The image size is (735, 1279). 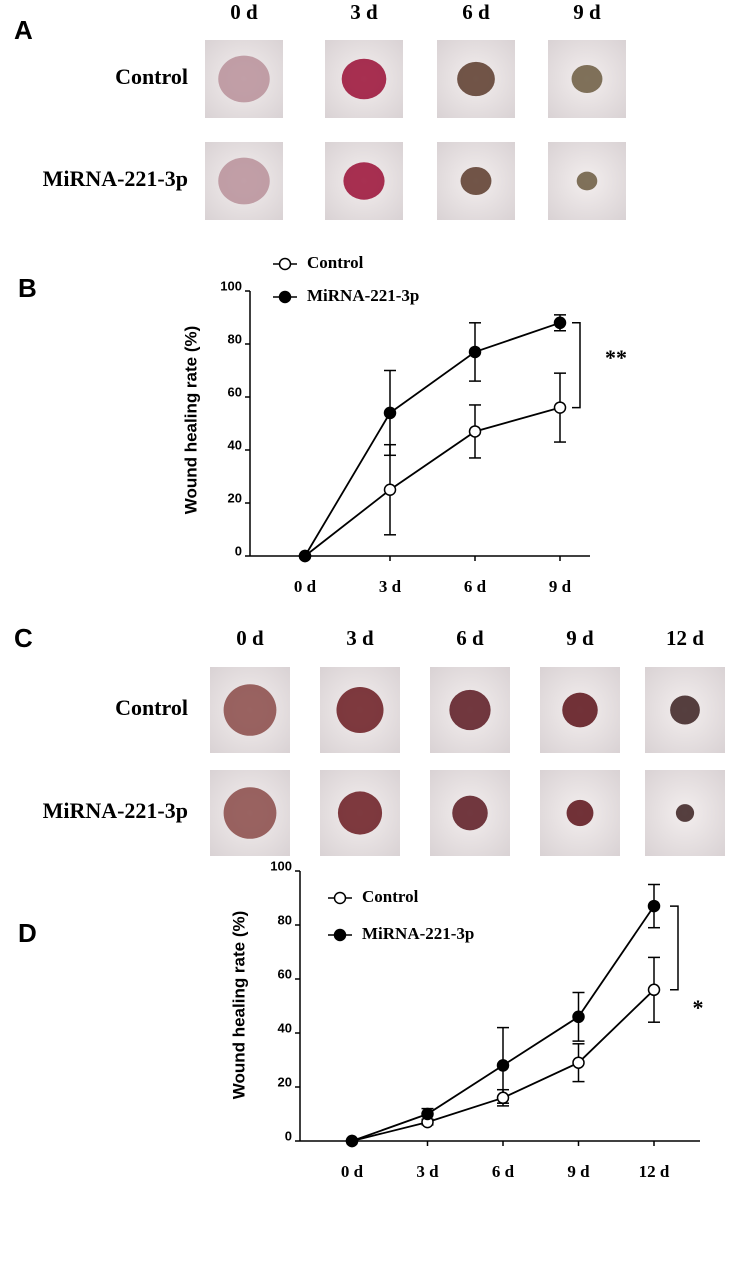 What do you see at coordinates (27, 933) in the screenshot?
I see `panel-label: D` at bounding box center [27, 933].